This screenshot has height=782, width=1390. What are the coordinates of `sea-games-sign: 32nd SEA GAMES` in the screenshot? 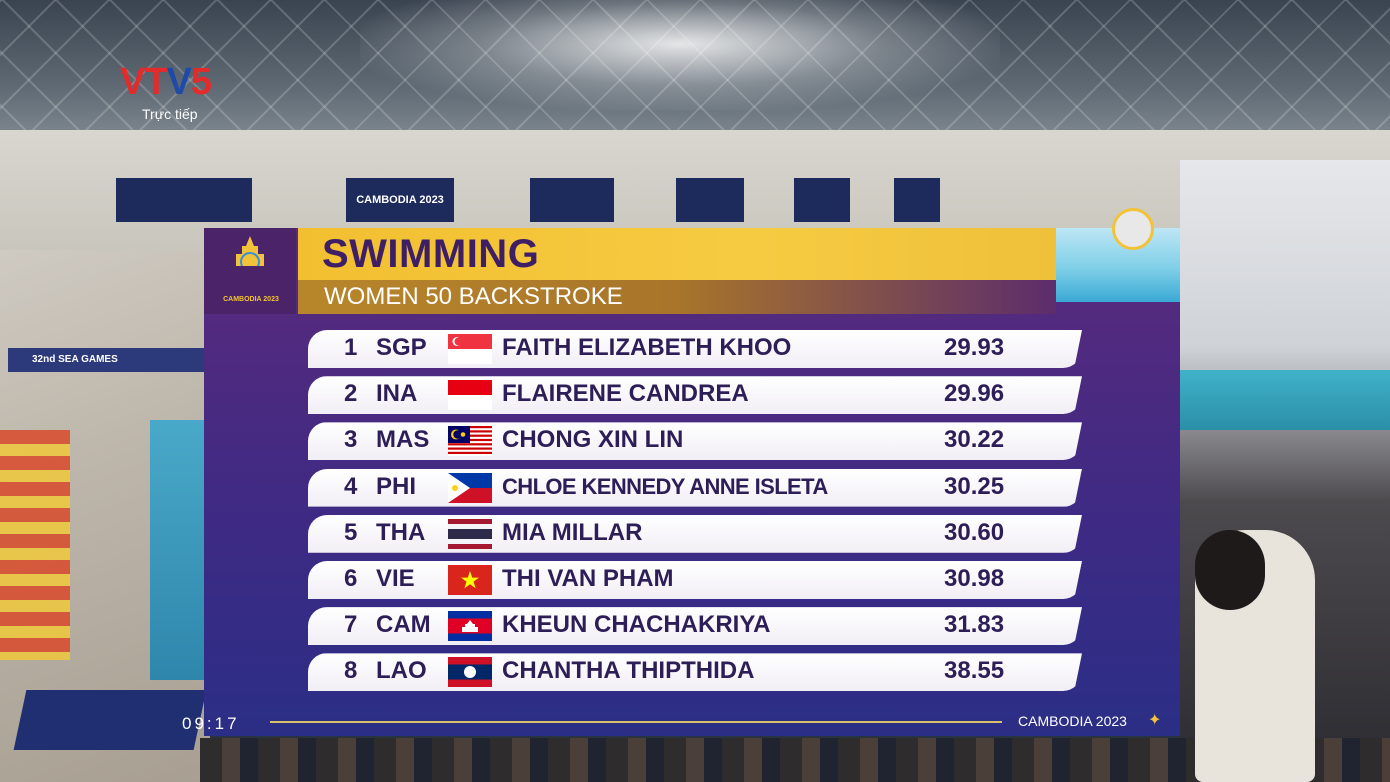 It's located at (108, 360).